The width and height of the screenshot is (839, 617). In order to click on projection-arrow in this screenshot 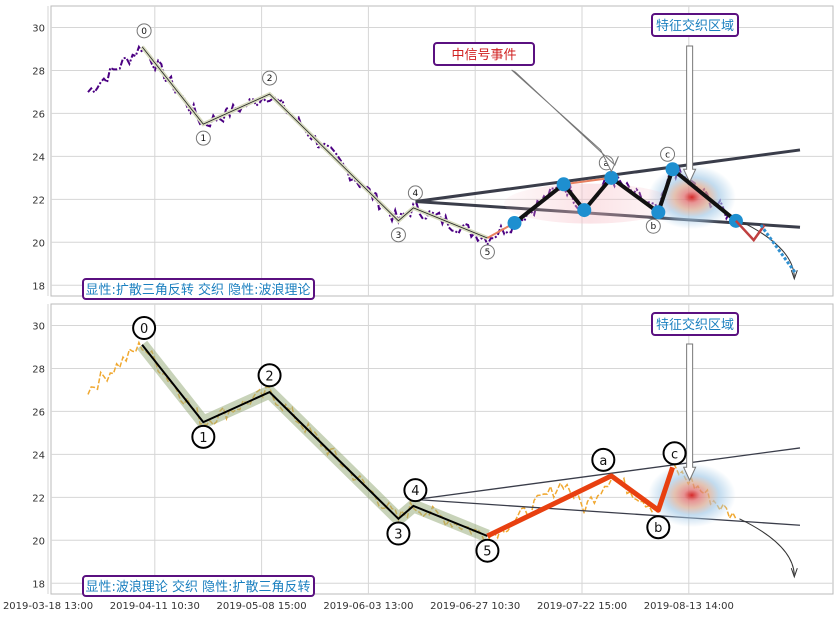, I will do `click(767, 546)`.